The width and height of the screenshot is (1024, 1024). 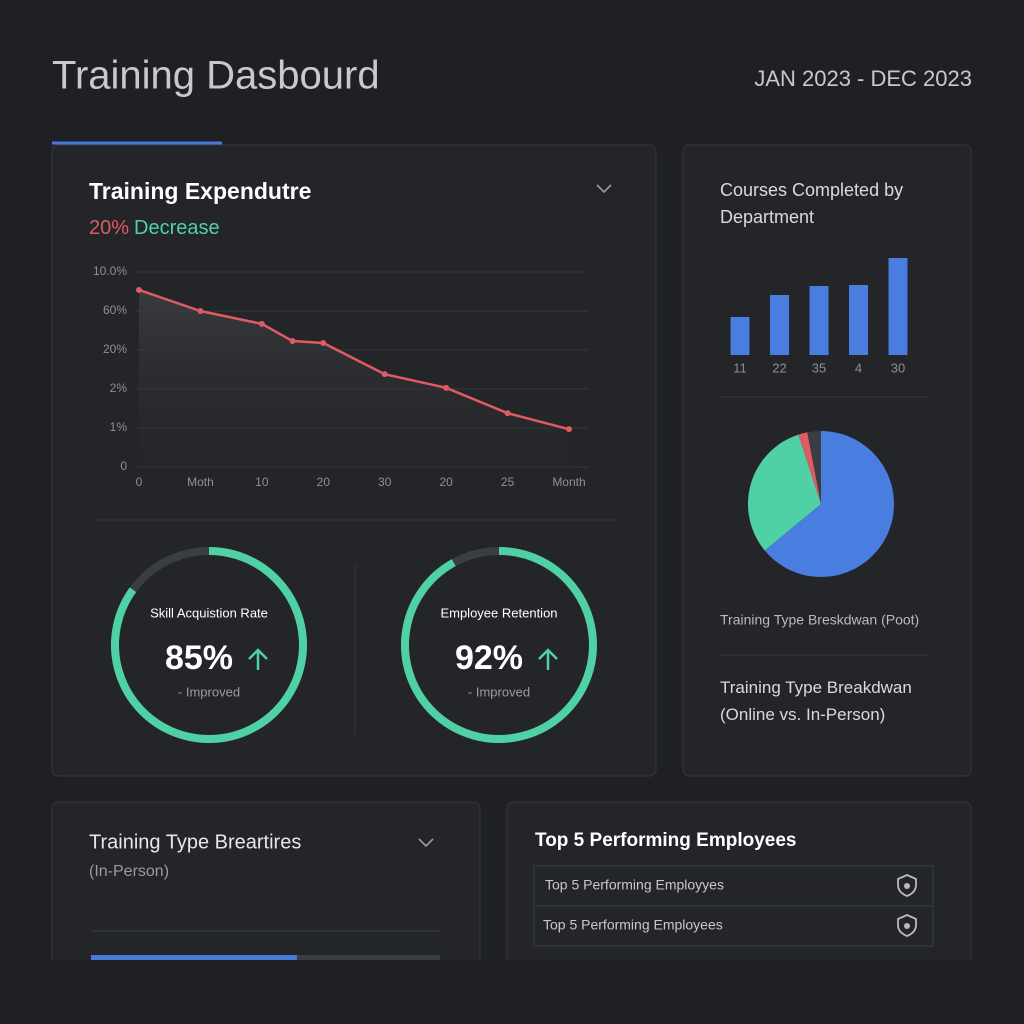 What do you see at coordinates (119, 427) in the screenshot?
I see `y-tick-label: 1%` at bounding box center [119, 427].